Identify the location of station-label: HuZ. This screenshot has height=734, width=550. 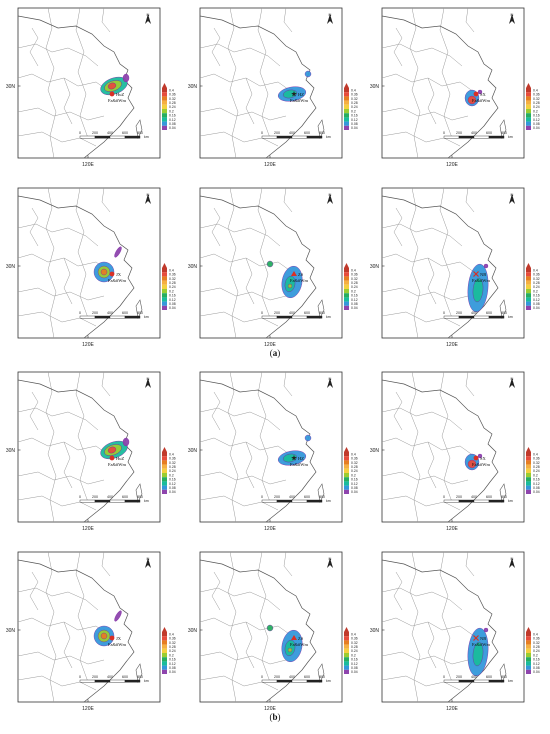
(120, 458).